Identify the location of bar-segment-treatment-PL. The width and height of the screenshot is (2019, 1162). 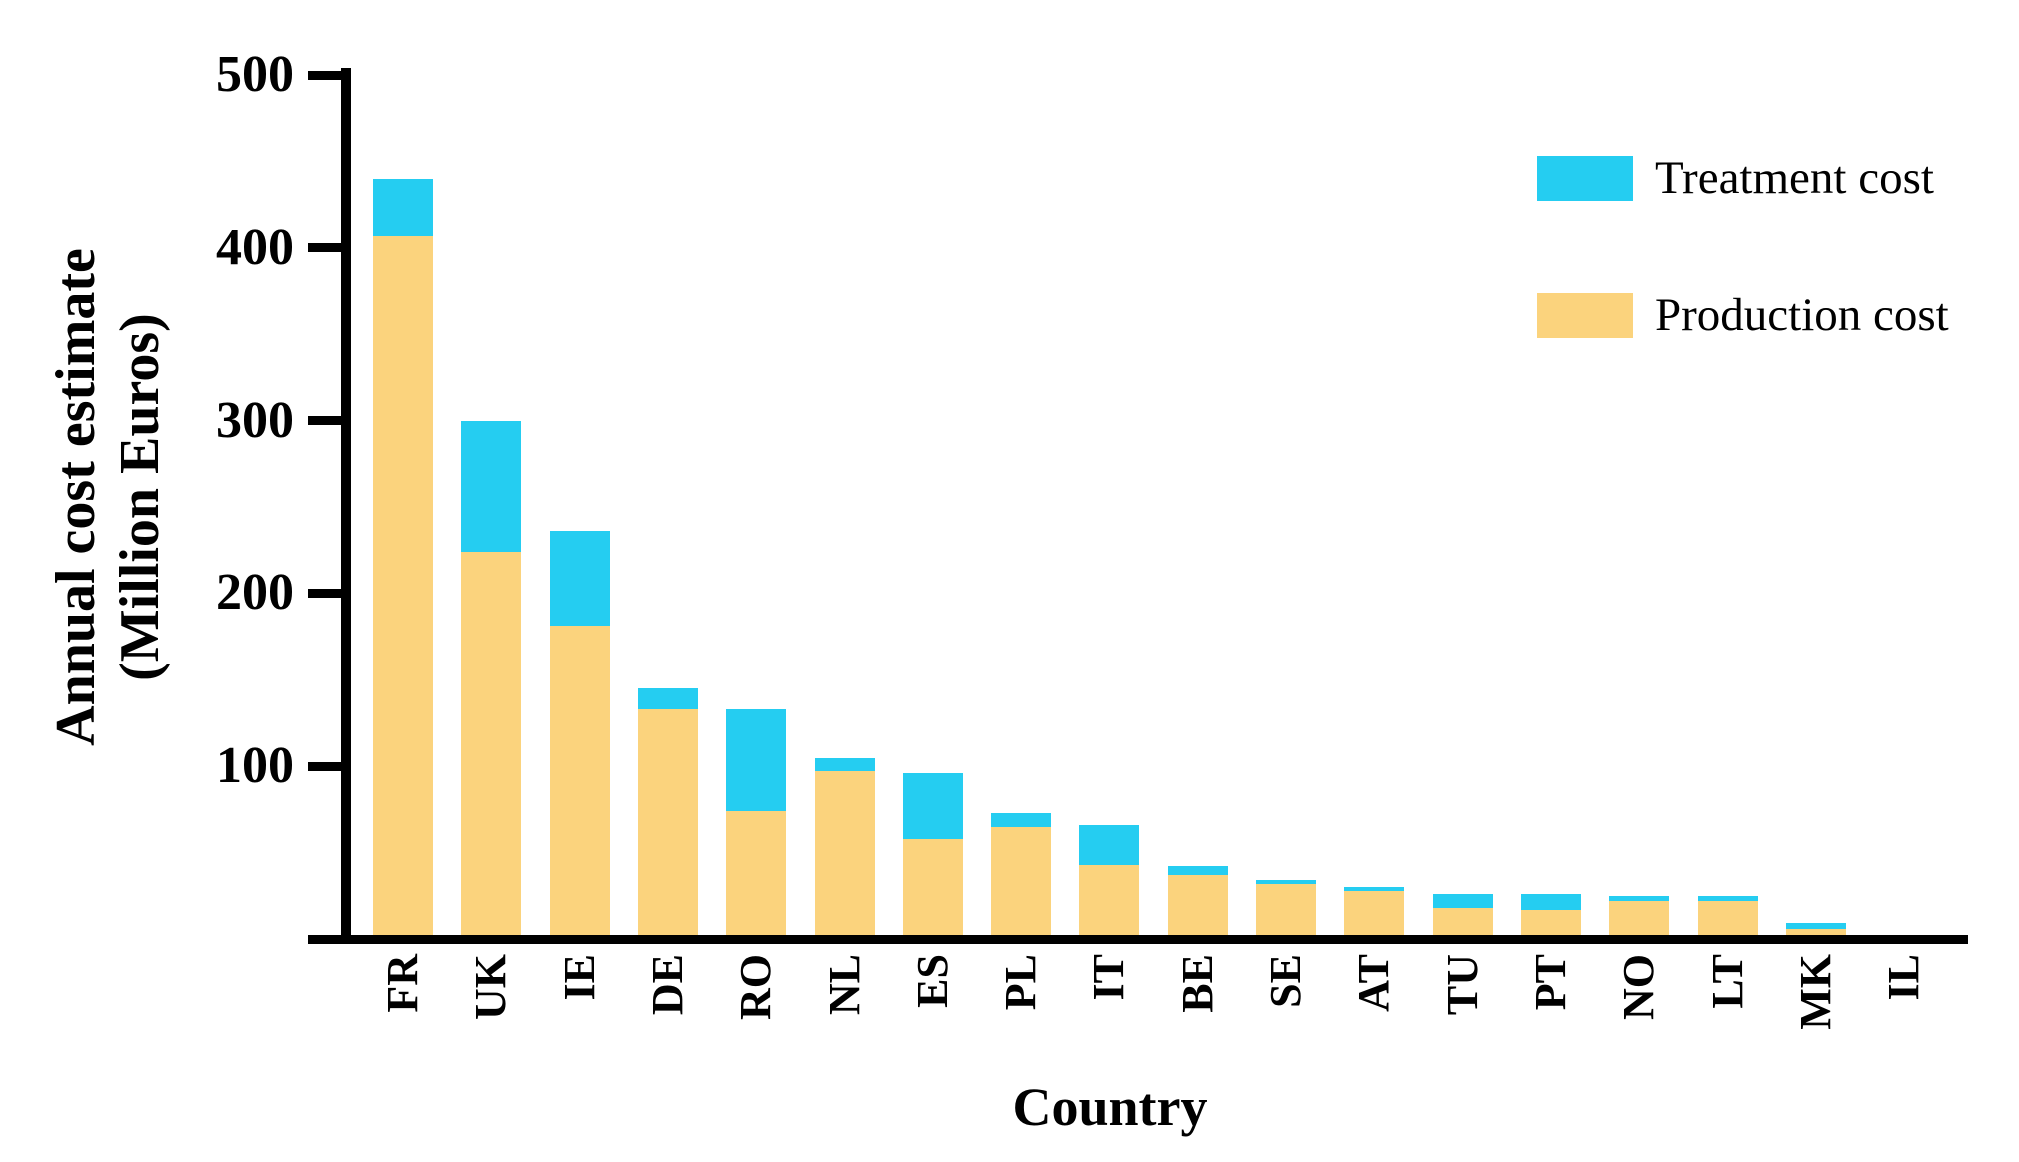
(1021, 819).